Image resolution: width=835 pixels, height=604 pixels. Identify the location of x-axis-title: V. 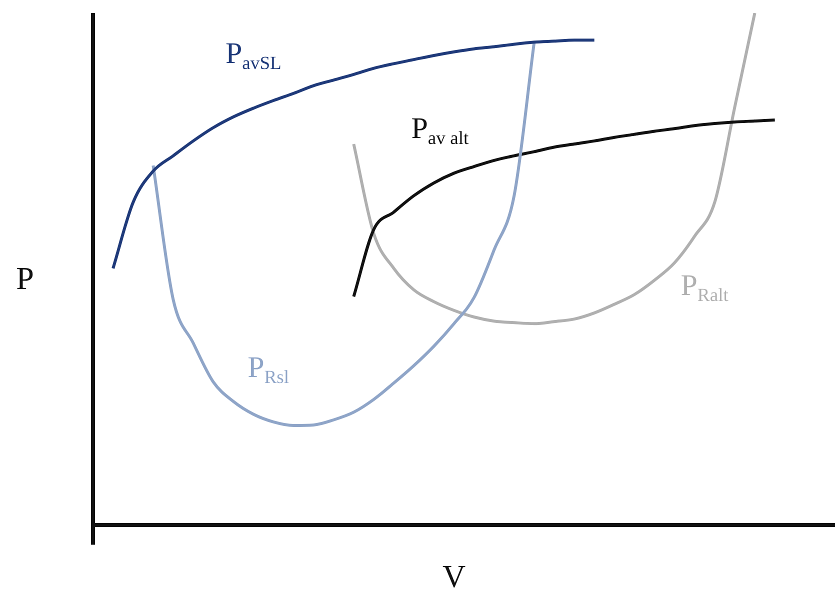
(454, 576).